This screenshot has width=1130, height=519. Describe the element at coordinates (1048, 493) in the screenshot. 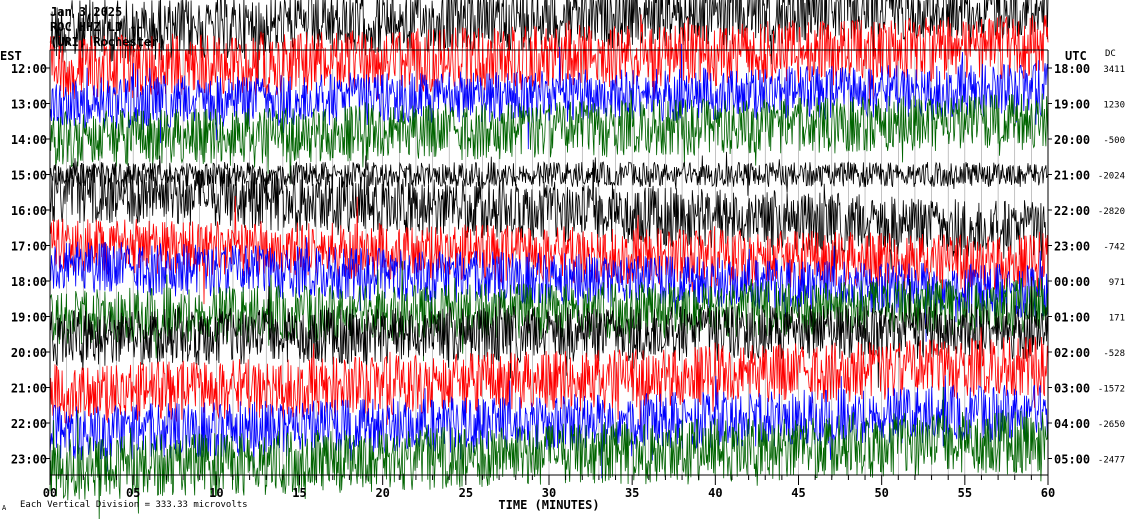

I see `x-tick-label: 60` at that location.